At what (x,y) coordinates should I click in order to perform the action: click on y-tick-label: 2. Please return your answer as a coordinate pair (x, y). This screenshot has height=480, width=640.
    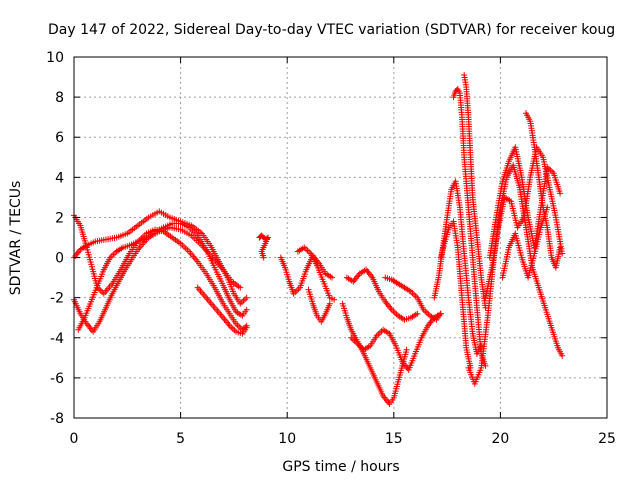
    Looking at the image, I should click on (59, 218).